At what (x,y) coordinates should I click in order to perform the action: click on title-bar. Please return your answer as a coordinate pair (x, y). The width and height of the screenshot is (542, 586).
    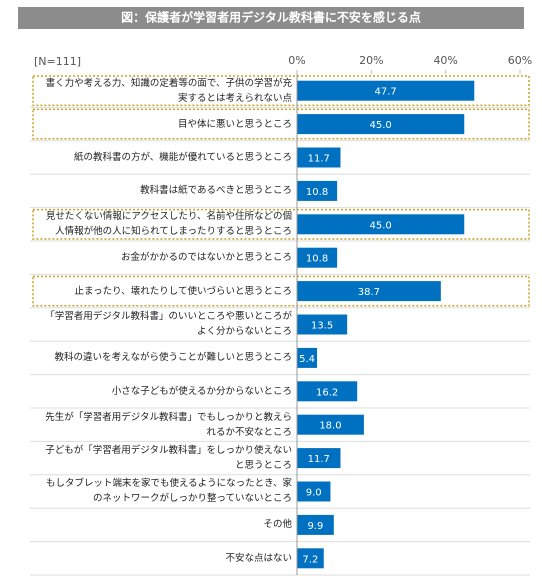
    Looking at the image, I should click on (271, 18).